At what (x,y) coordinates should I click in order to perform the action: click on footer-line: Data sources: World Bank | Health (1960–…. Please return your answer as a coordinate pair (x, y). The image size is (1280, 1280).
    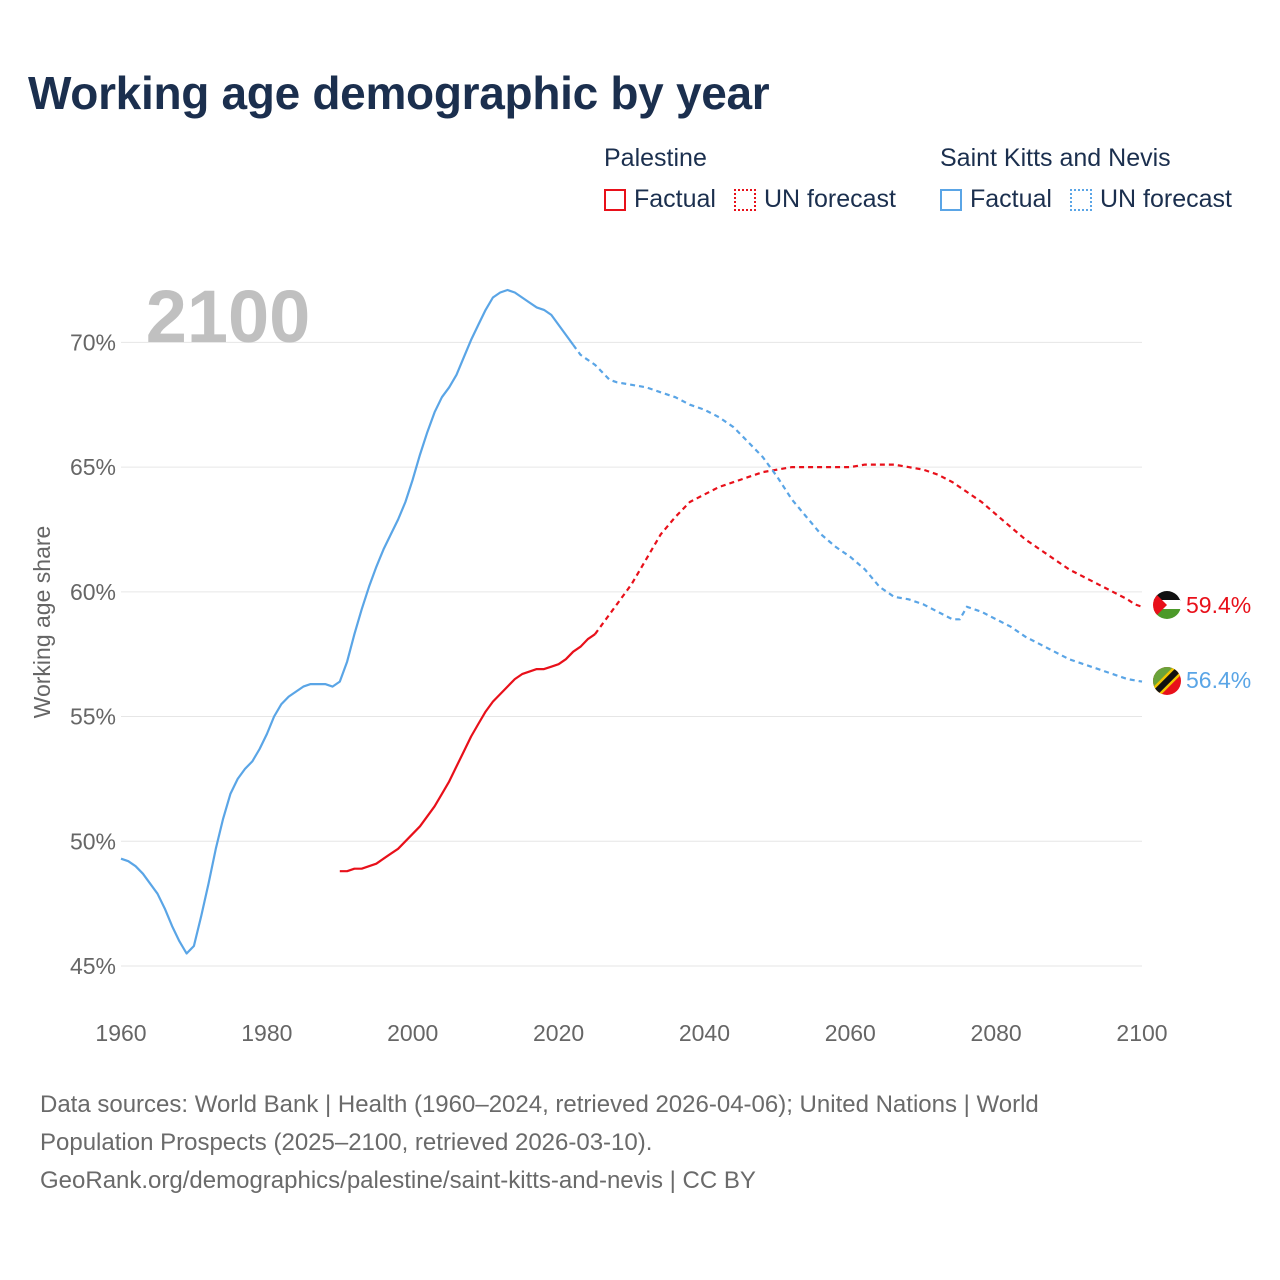
    Looking at the image, I should click on (539, 1104).